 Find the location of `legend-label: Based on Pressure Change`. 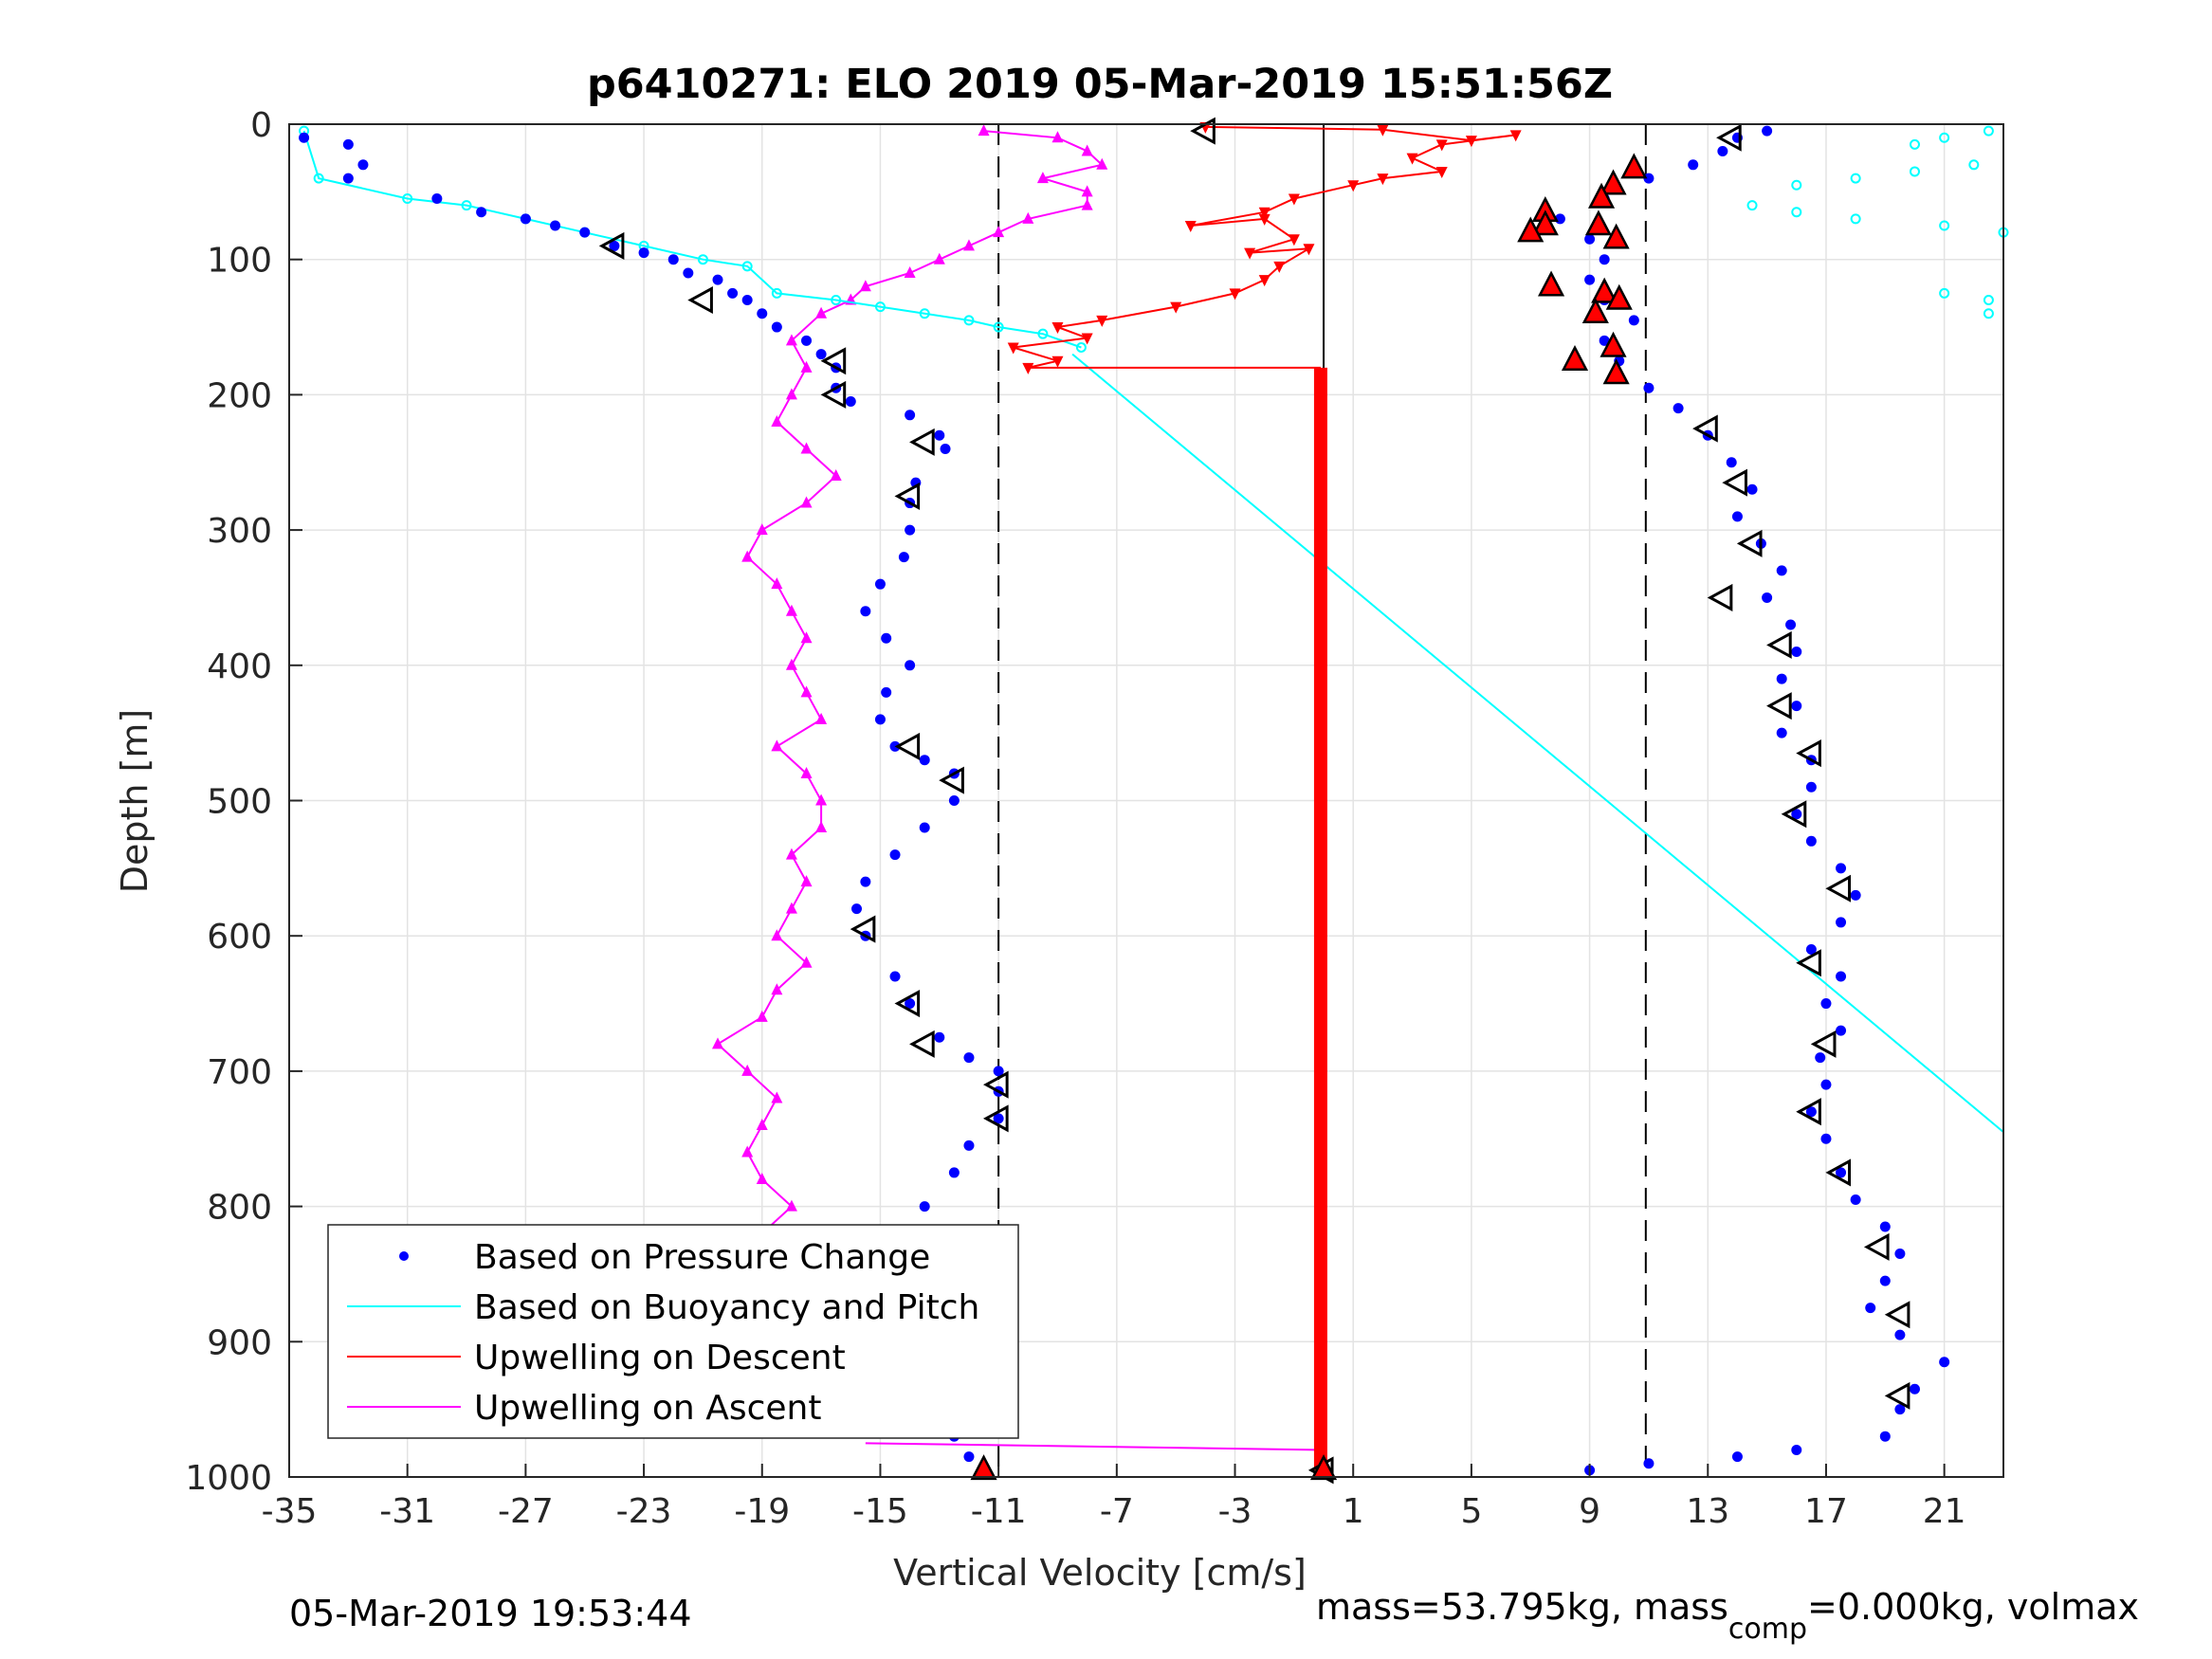

legend-label: Based on Pressure Change is located at coordinates (702, 1257).